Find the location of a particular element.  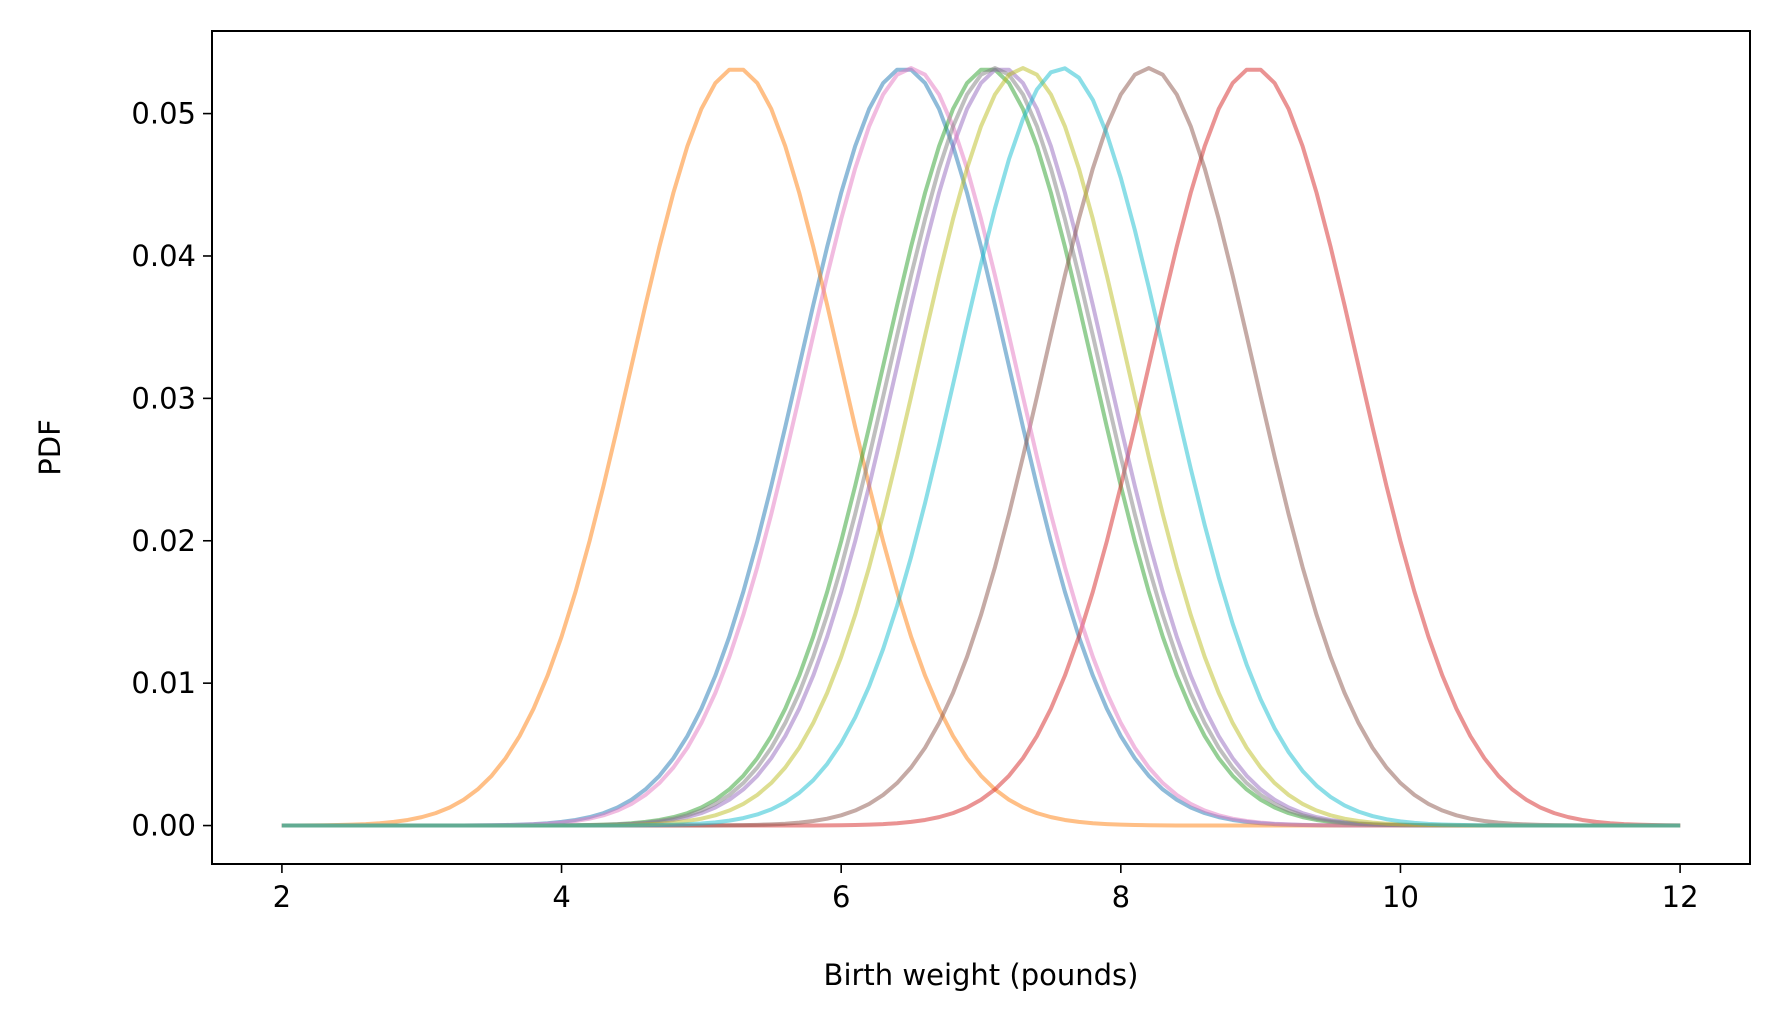

x-tick-label: 10 is located at coordinates (1400, 897).